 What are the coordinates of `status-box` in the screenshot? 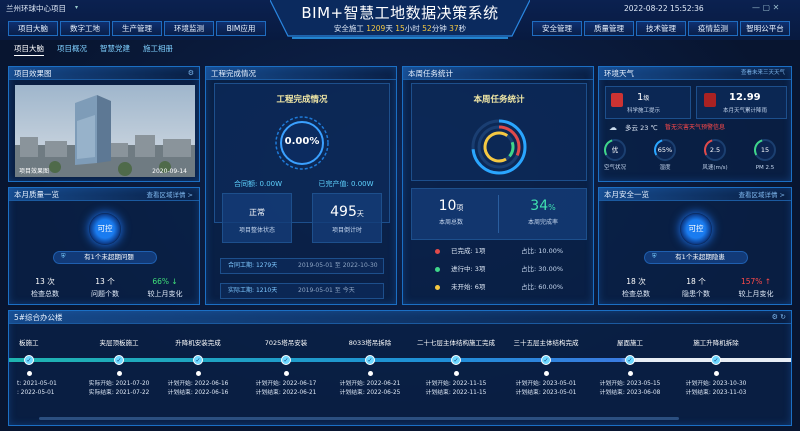 It's located at (257, 218).